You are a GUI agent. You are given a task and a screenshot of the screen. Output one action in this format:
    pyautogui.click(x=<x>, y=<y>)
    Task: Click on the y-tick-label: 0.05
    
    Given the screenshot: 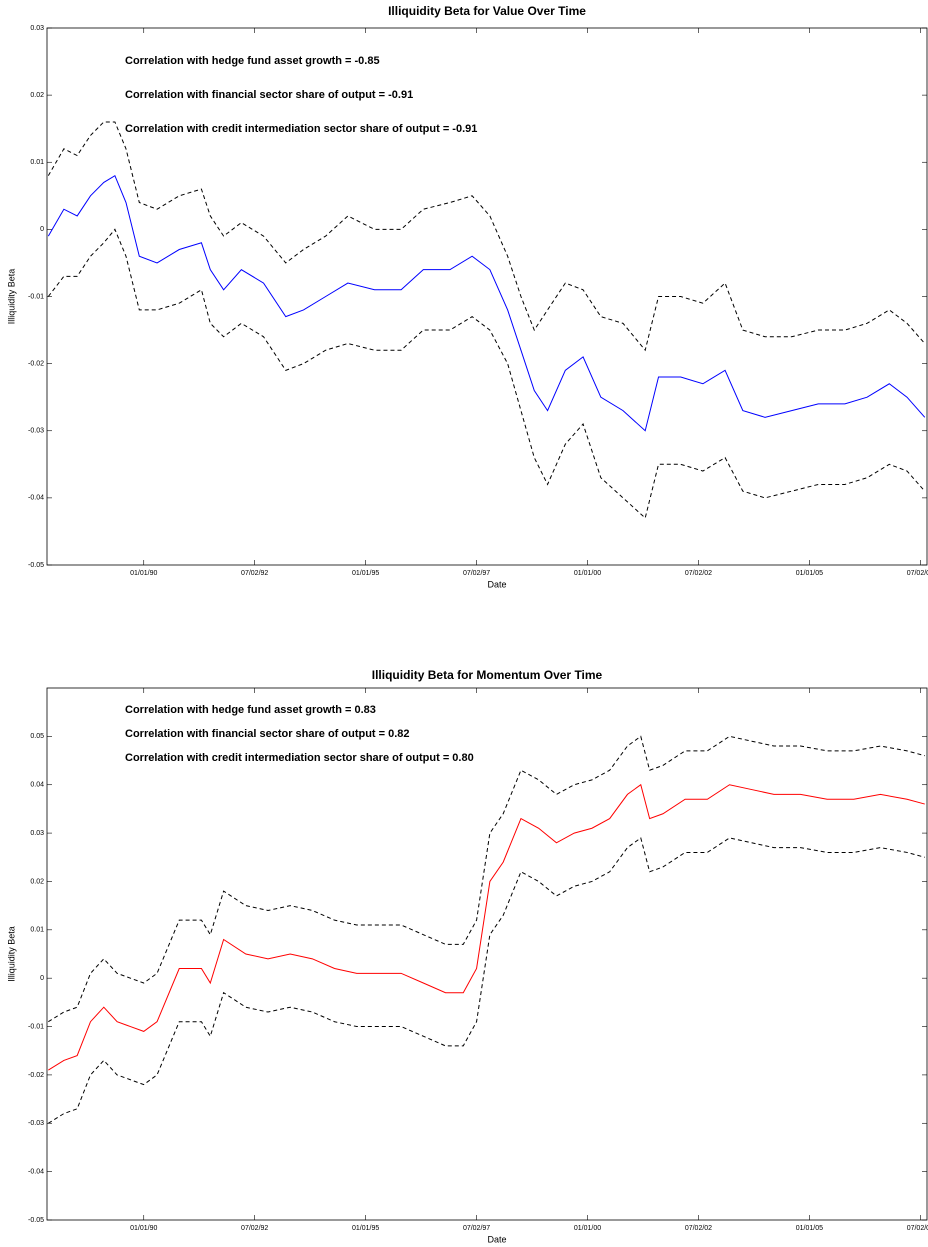 What is the action you would take?
    pyautogui.click(x=37, y=736)
    